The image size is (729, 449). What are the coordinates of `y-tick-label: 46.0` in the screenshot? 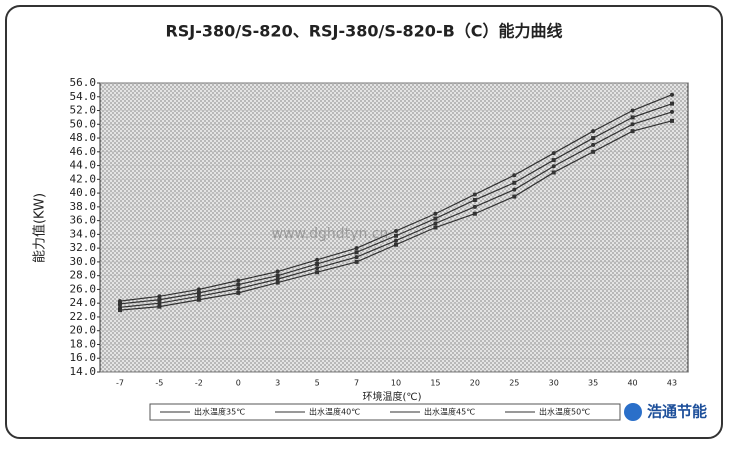 It's located at (83, 151).